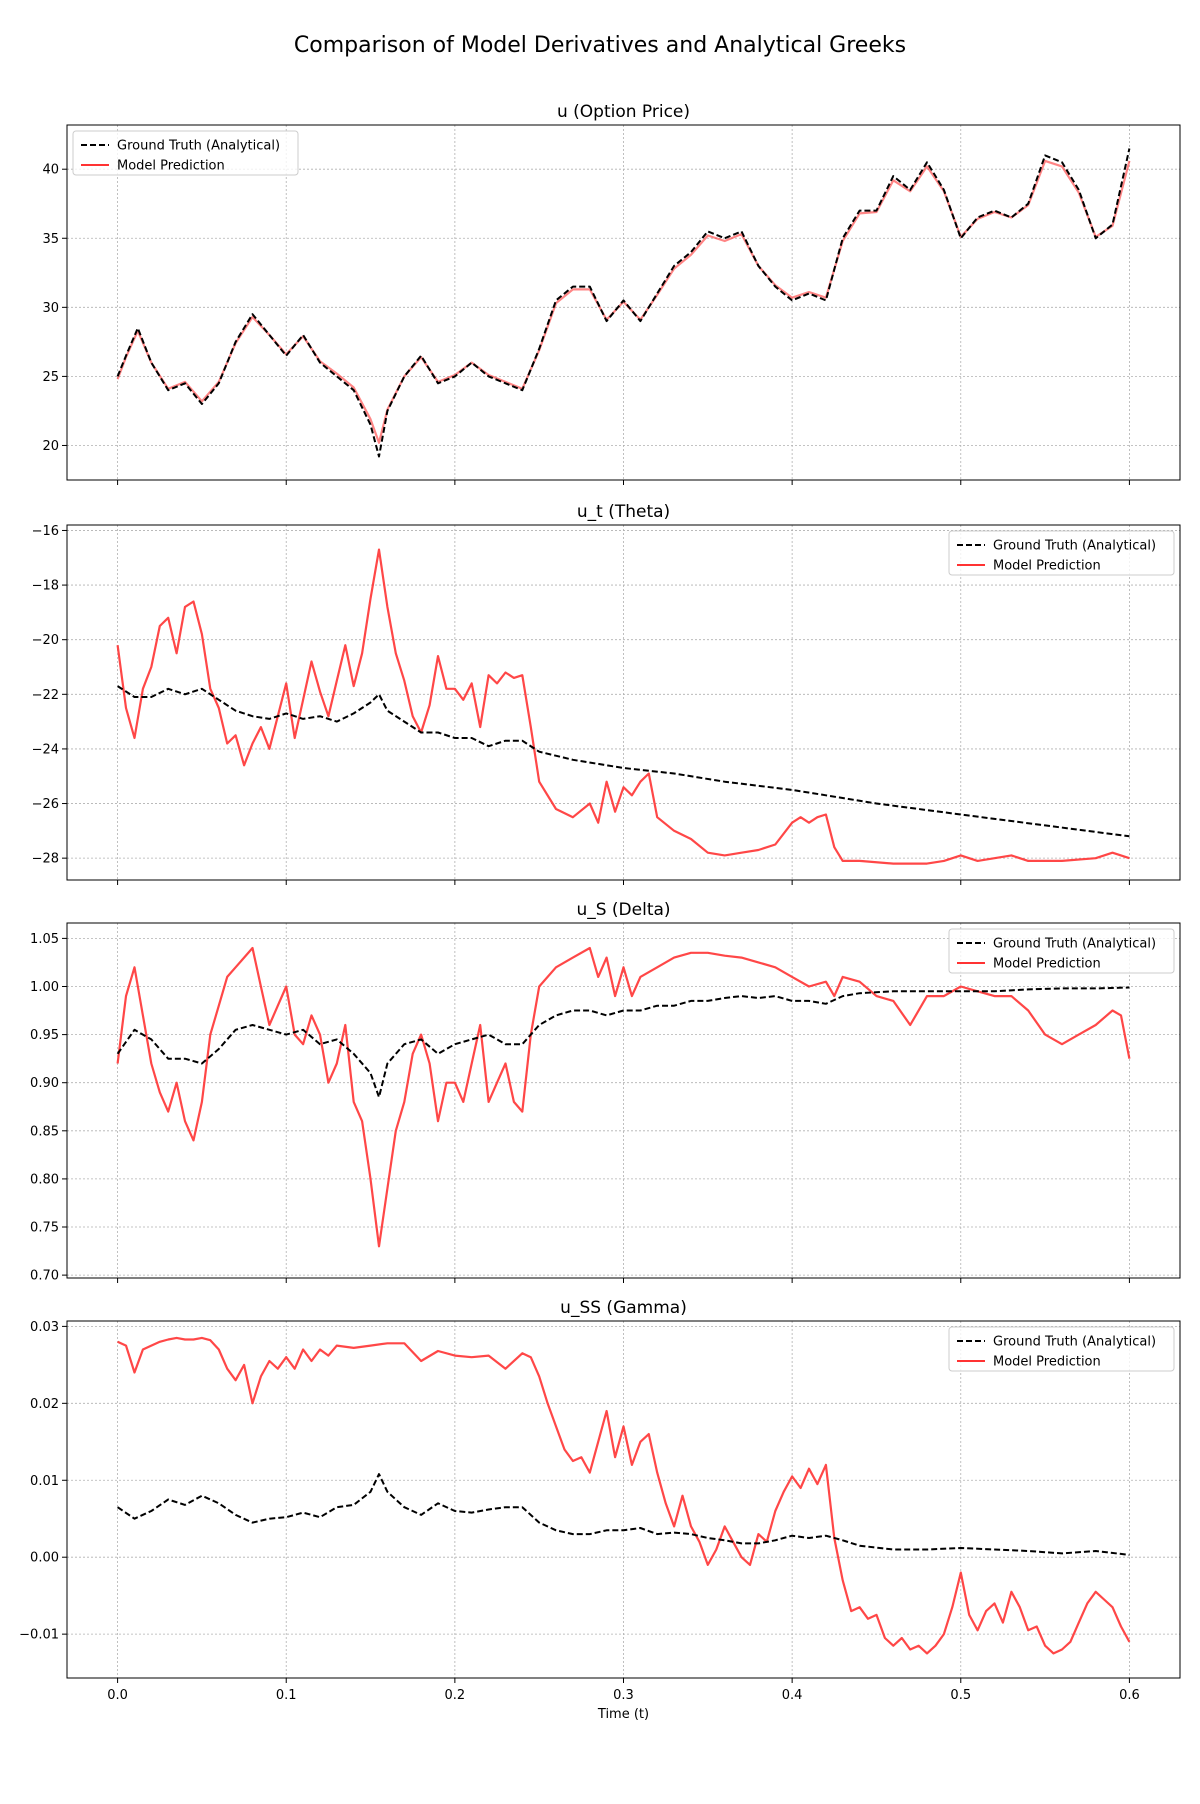 The image size is (1200, 1804). I want to click on y-tick-label: 1.00, so click(44, 987).